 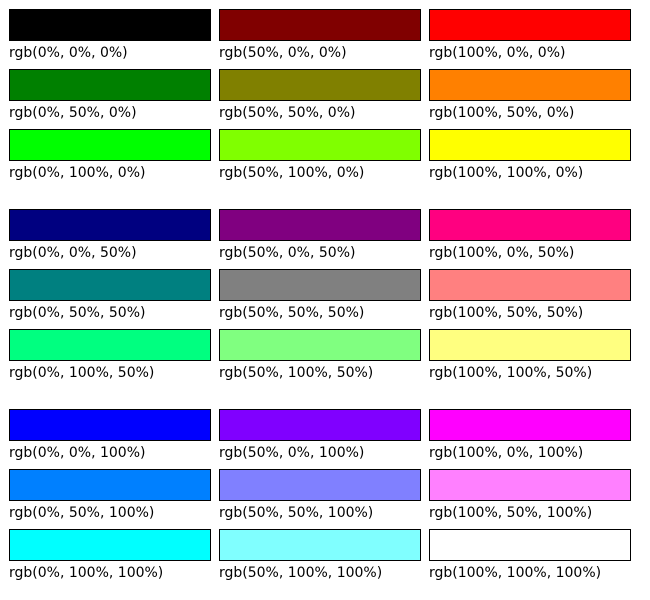 I want to click on swatch-cell: rgb(0%, 100%, 0%), so click(x=110, y=159).